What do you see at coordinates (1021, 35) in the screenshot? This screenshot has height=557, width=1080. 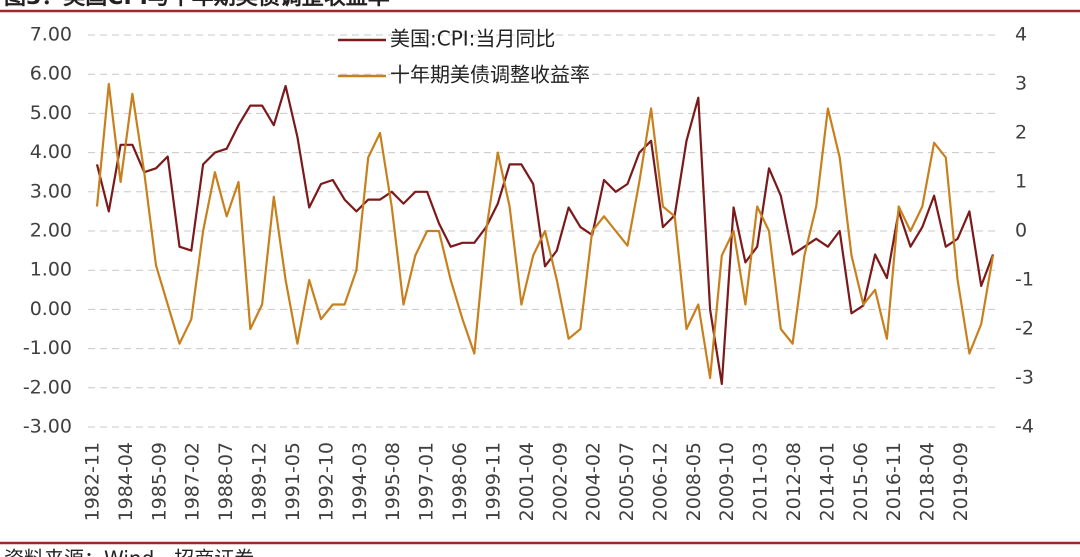 I see `y2-tick-label: 4` at bounding box center [1021, 35].